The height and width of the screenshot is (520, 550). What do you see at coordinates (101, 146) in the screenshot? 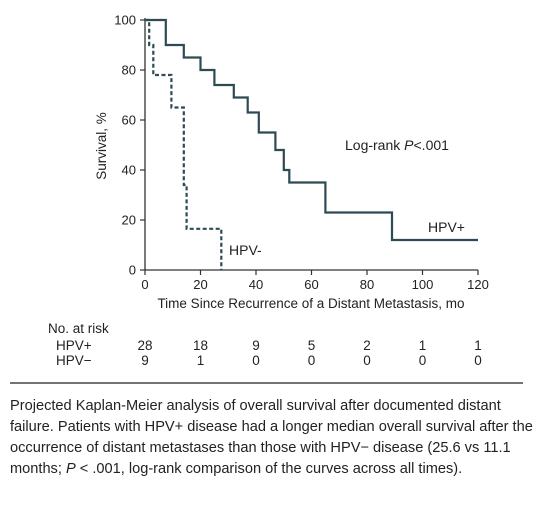
I see `y-axis-label: Survival, %` at bounding box center [101, 146].